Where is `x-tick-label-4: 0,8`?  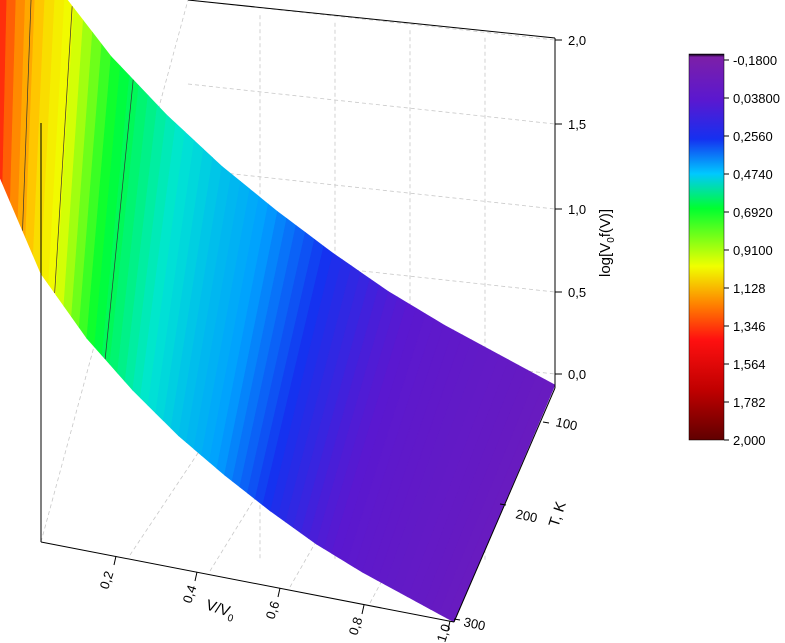 x-tick-label-4: 0,8 is located at coordinates (356, 626).